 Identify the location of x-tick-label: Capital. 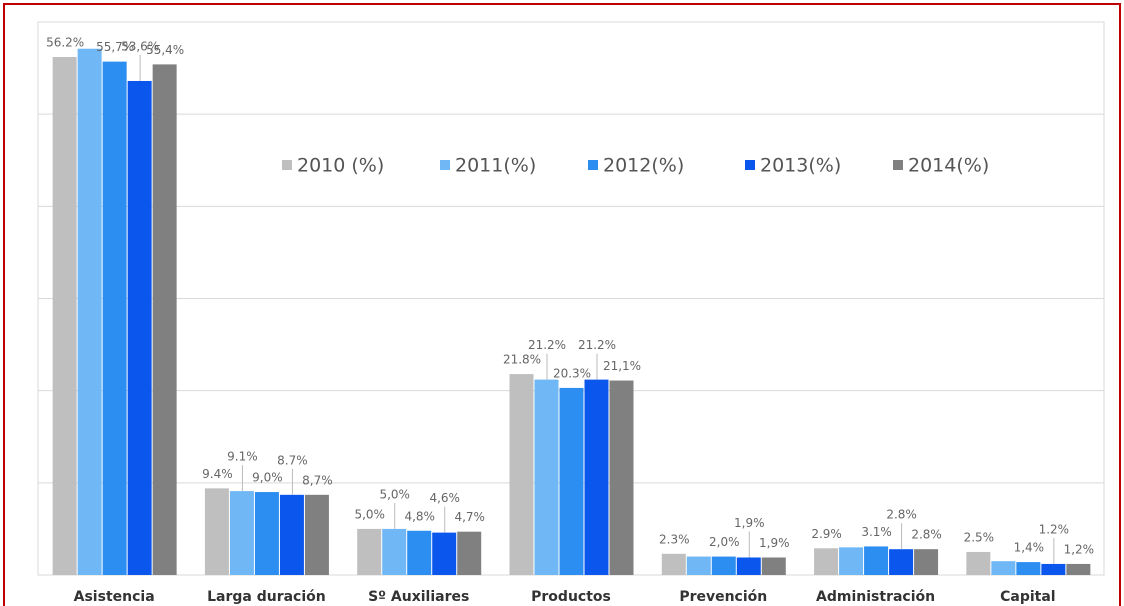
(1027, 597).